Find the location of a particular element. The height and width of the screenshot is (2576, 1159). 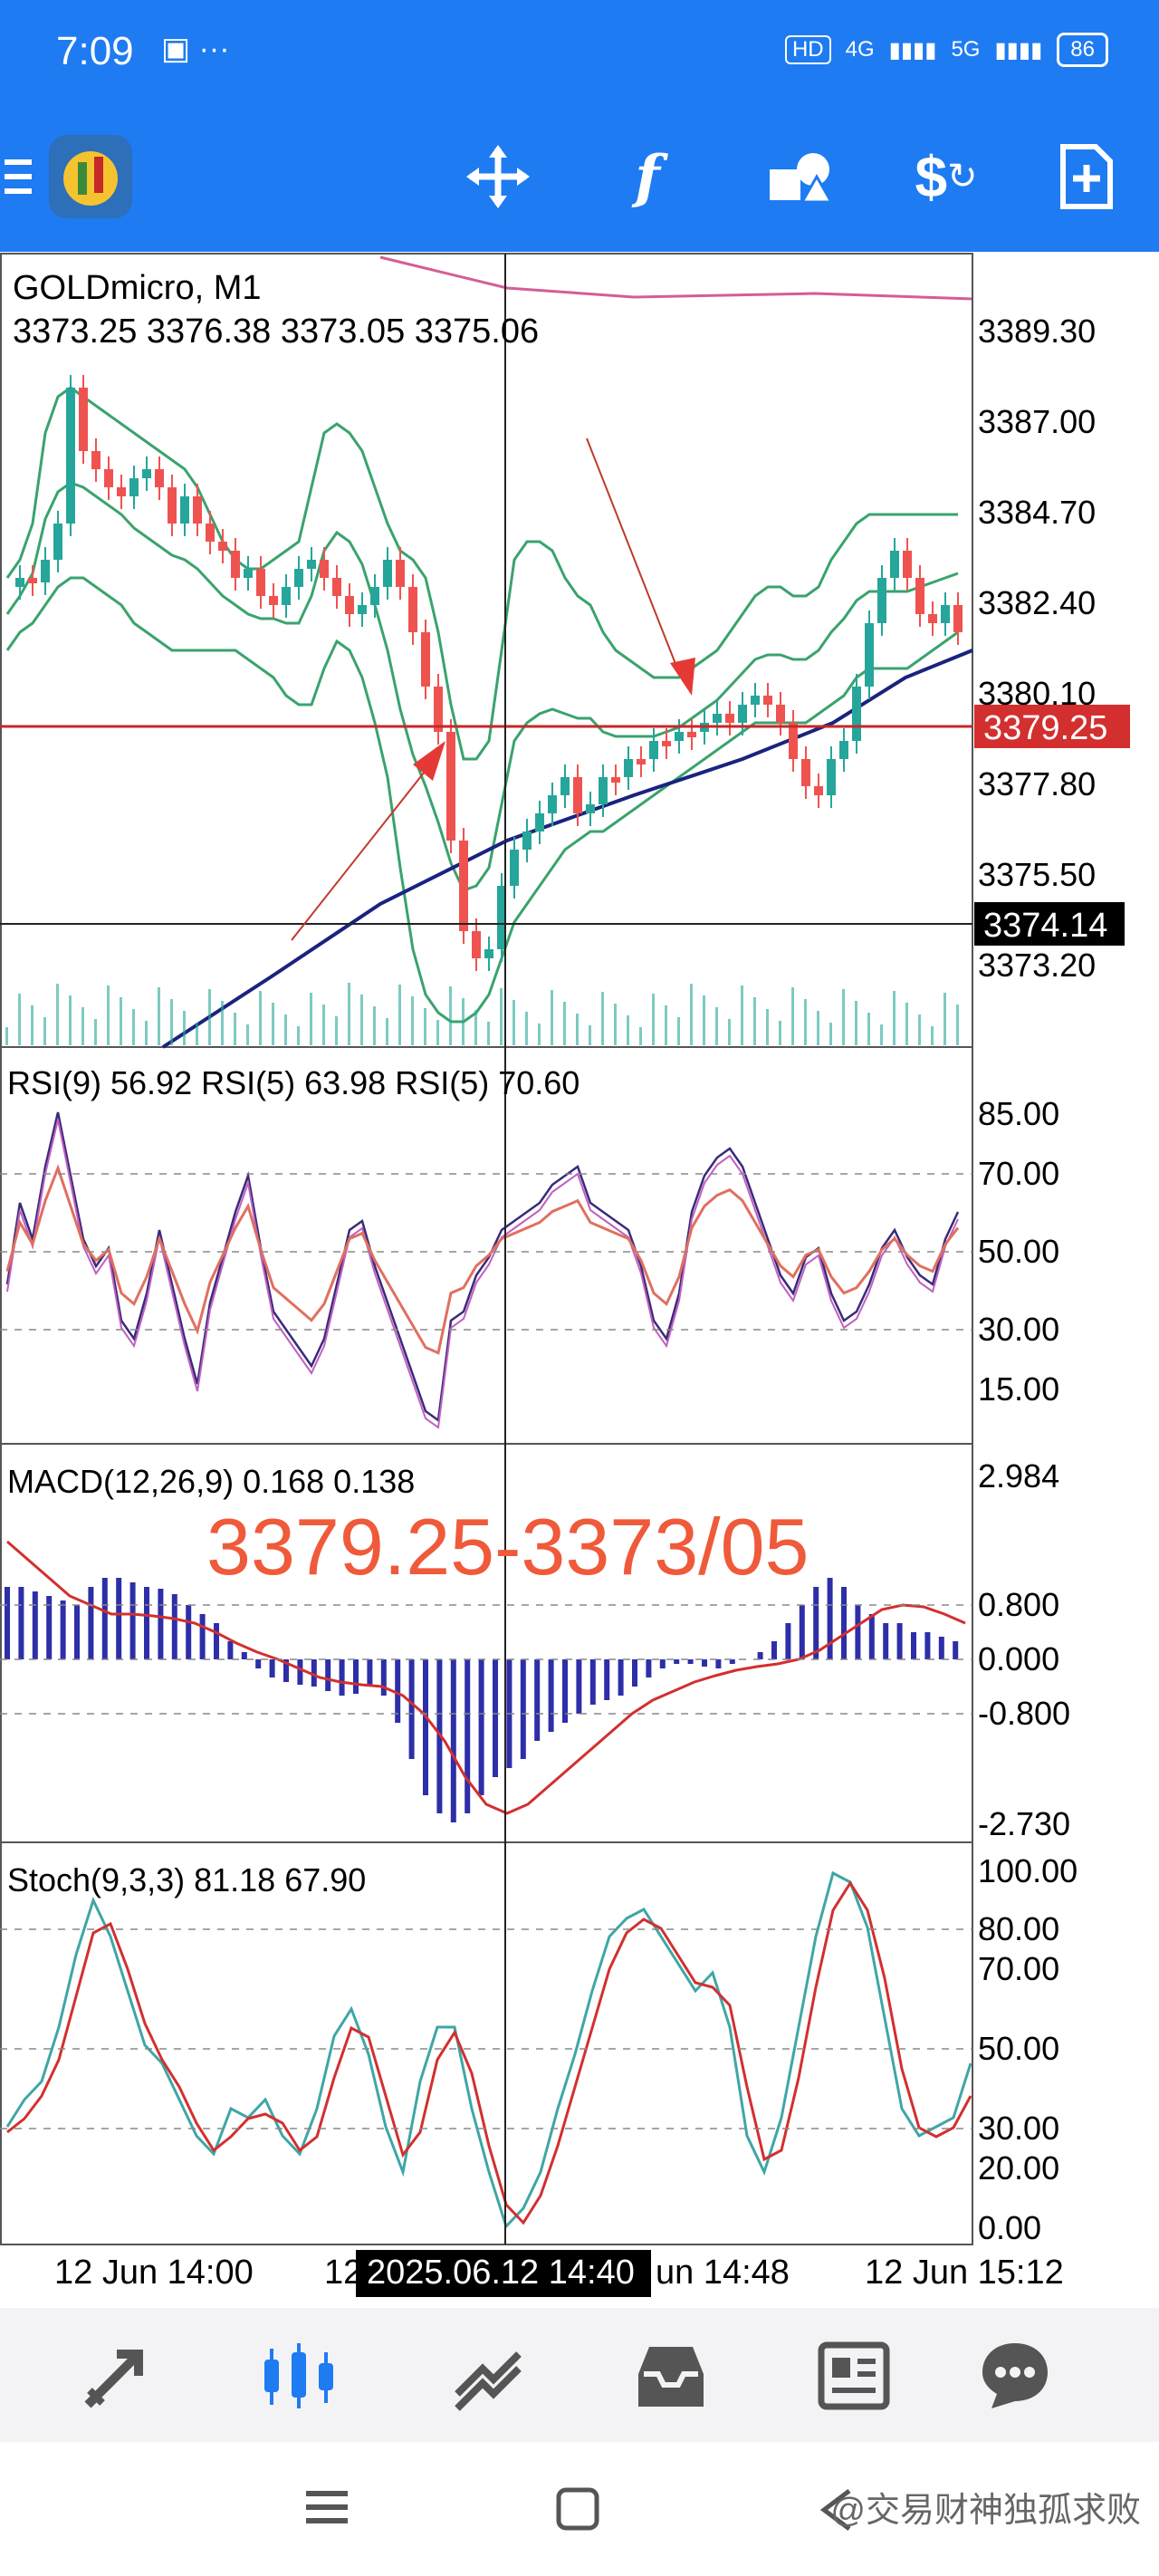

crosshair-price-label: 3374.14 is located at coordinates (1045, 926).